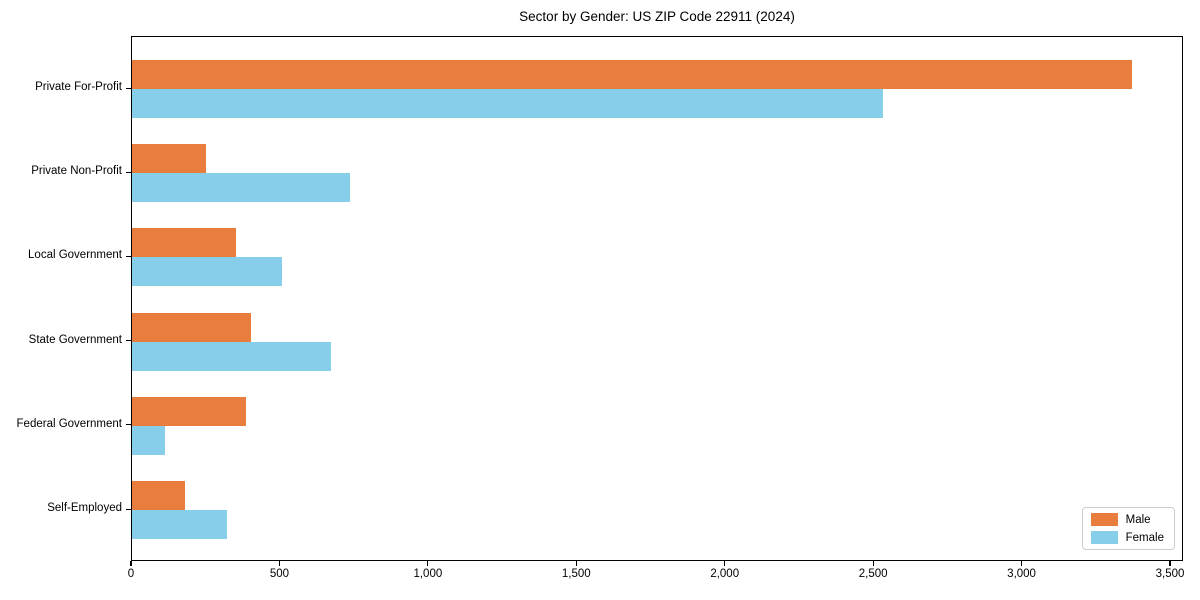 Image resolution: width=1200 pixels, height=600 pixels. Describe the element at coordinates (632, 74) in the screenshot. I see `bar-male-private-for-profit` at that location.